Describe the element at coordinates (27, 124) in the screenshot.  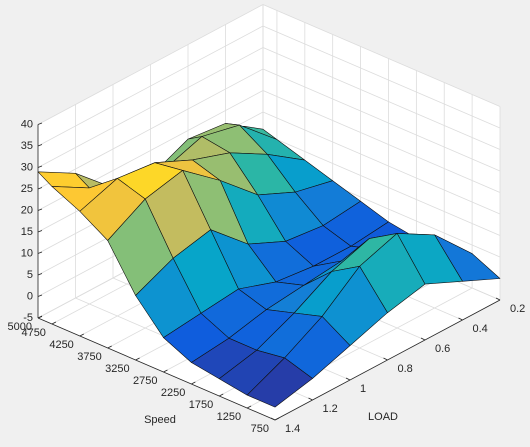
I see `z-tick-label: 40` at that location.